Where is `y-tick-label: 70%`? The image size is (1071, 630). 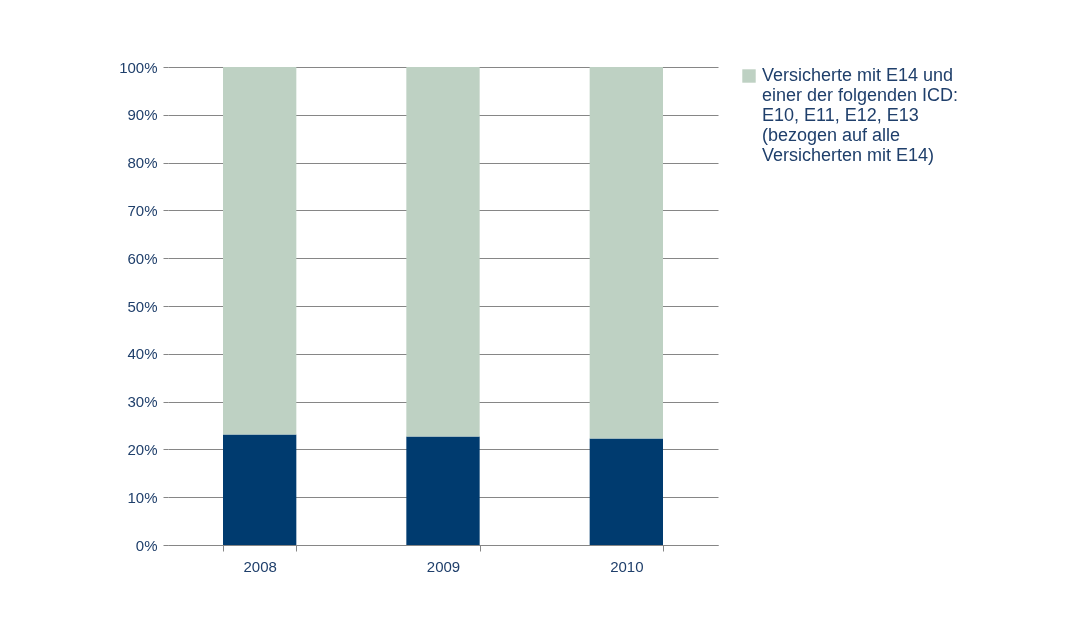
y-tick-label: 70% is located at coordinates (142, 210).